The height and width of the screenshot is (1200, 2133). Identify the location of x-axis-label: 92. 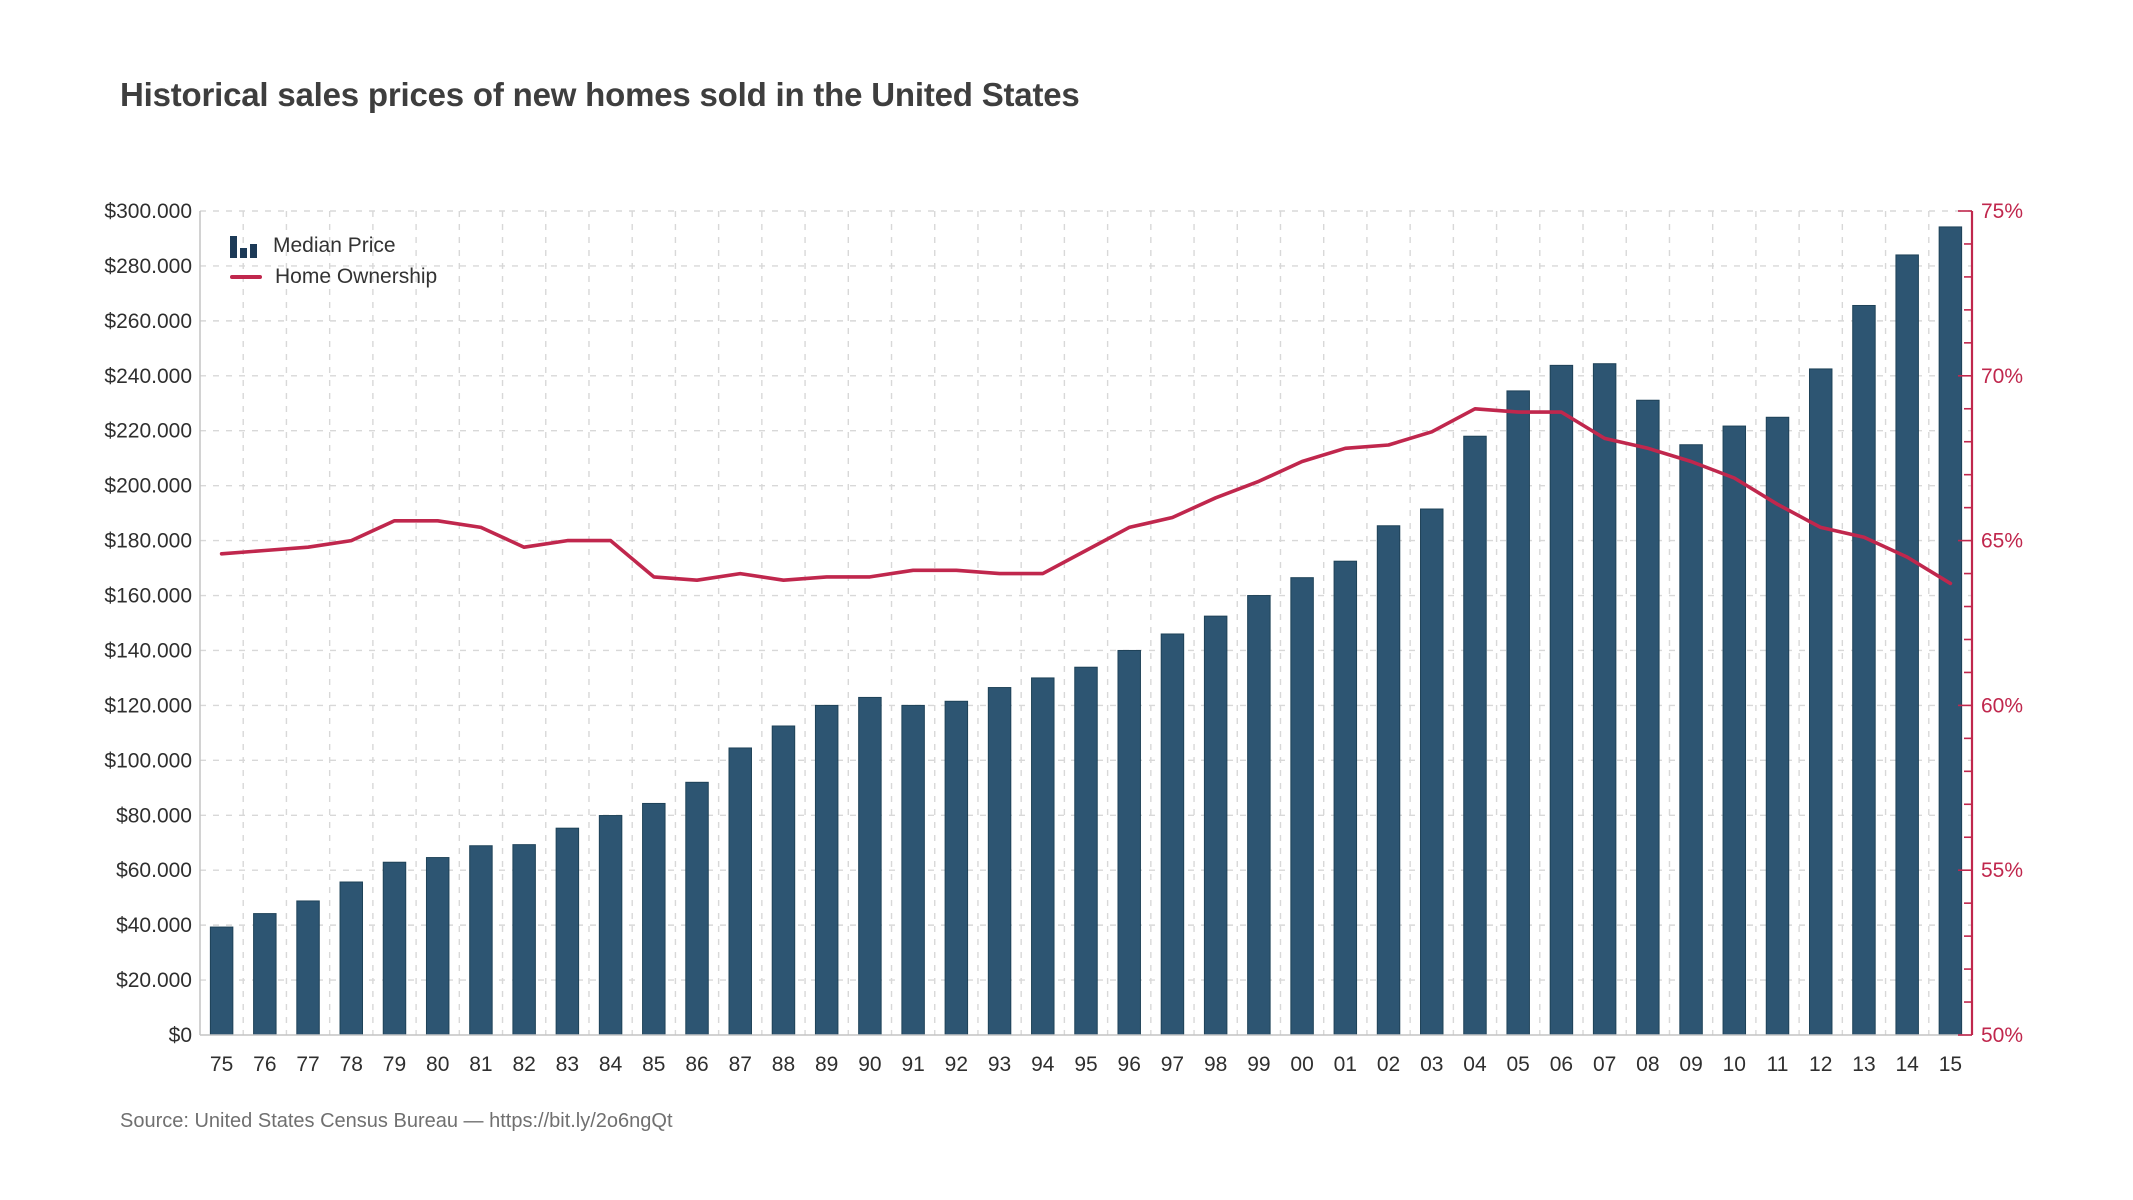
(956, 1064).